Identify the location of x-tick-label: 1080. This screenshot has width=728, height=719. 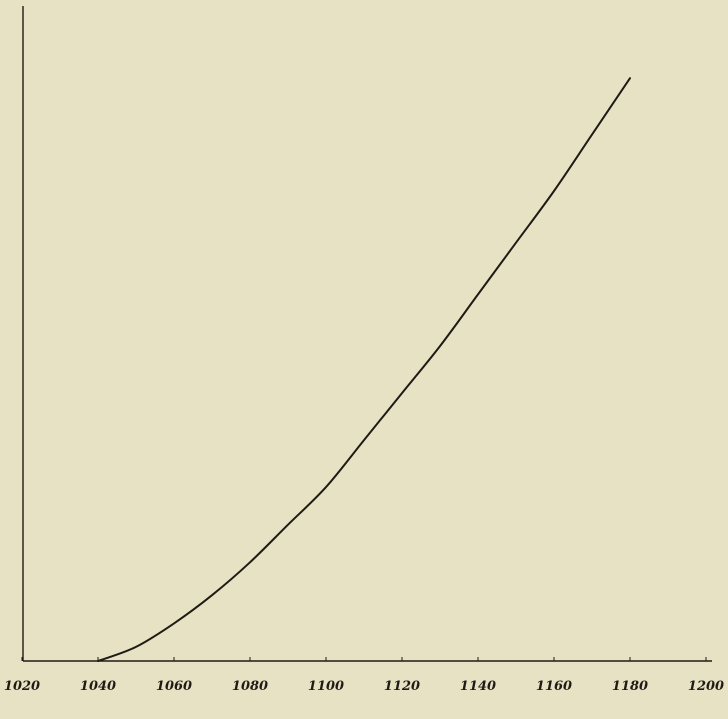
(250, 686).